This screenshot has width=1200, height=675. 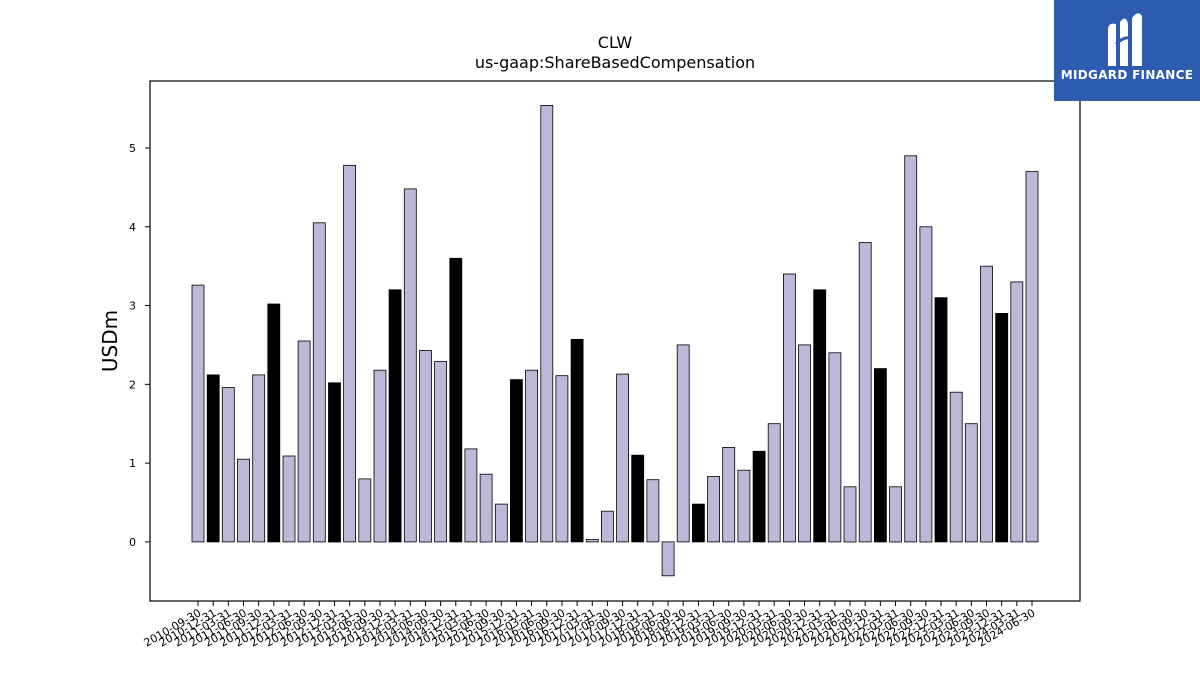 I want to click on y-axis: 0 1 2 3 4 5, so click(x=139, y=345).